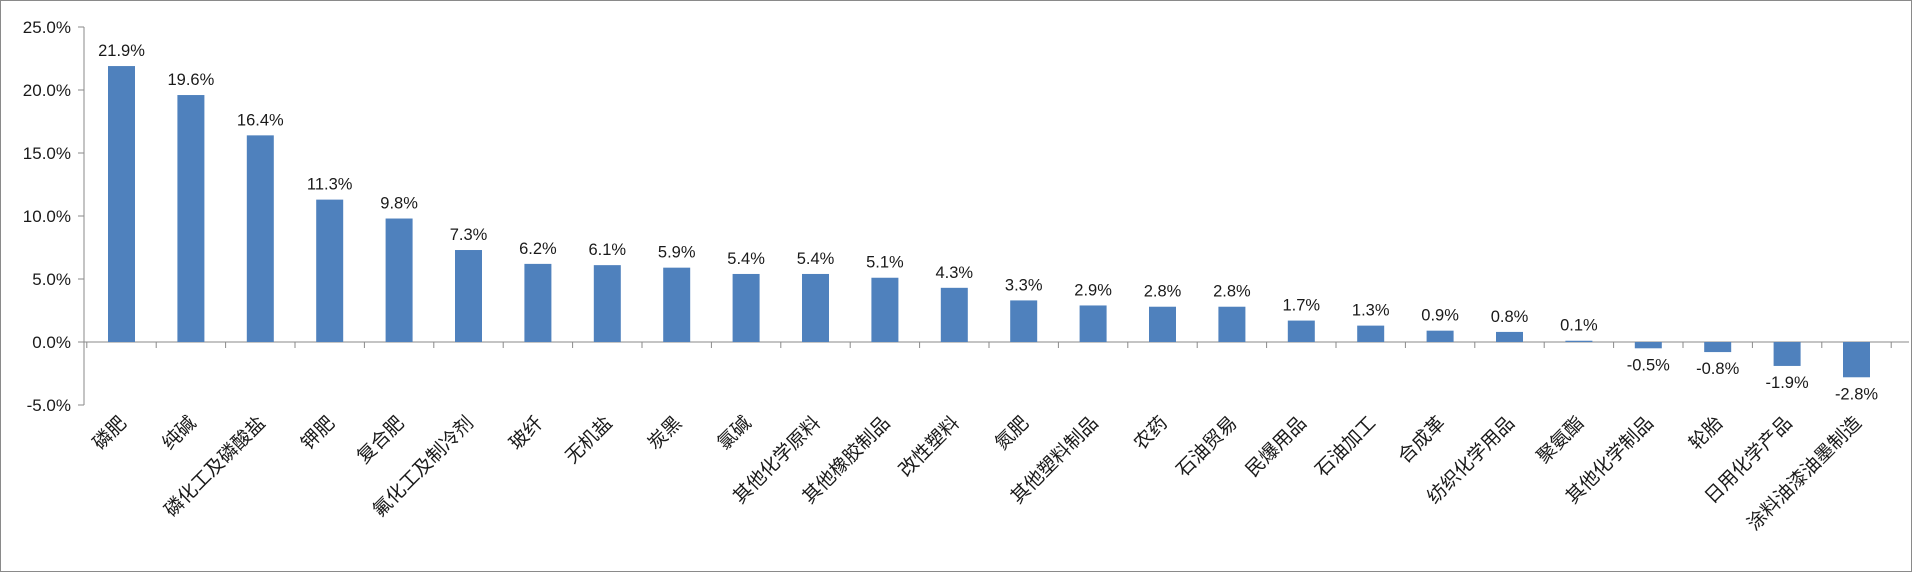 The height and width of the screenshot is (573, 1912). Describe the element at coordinates (51, 342) in the screenshot. I see `y-tick-label: 0.0%` at that location.